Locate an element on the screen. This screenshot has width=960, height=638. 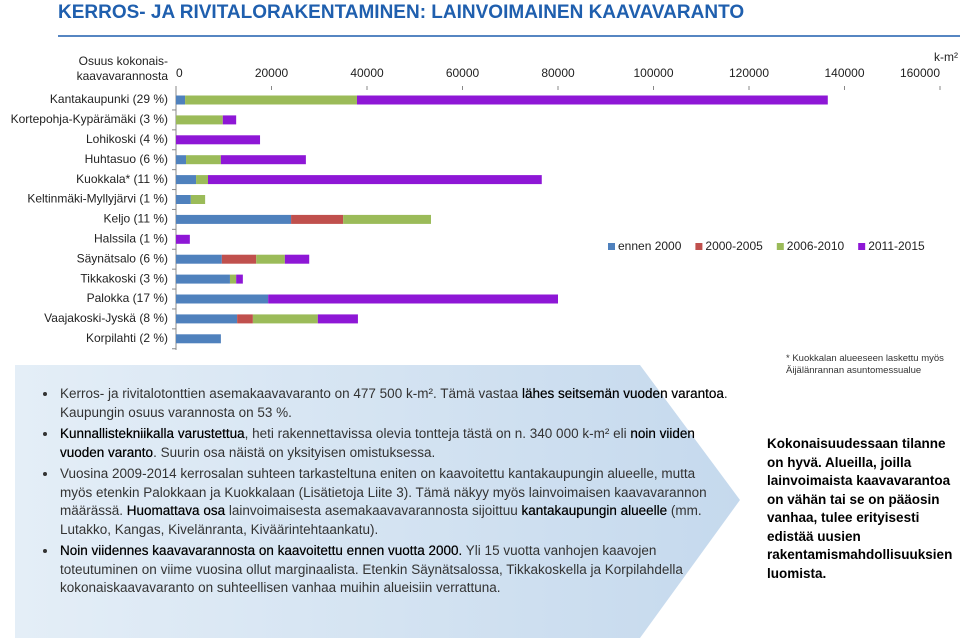
x-tick-label: 40000 is located at coordinates (367, 73).